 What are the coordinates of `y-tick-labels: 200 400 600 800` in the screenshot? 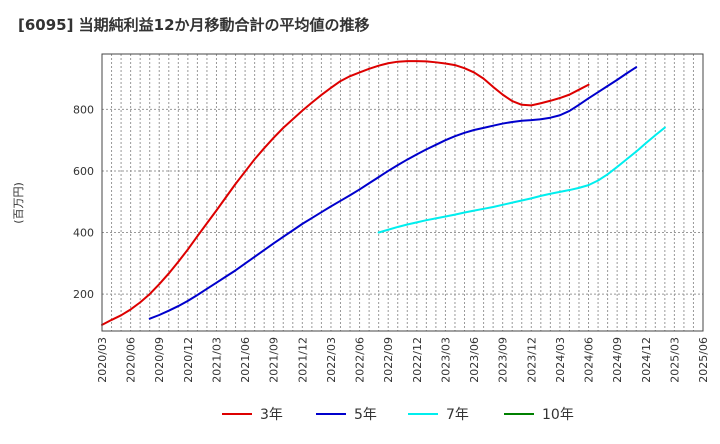 It's located at (83, 202).